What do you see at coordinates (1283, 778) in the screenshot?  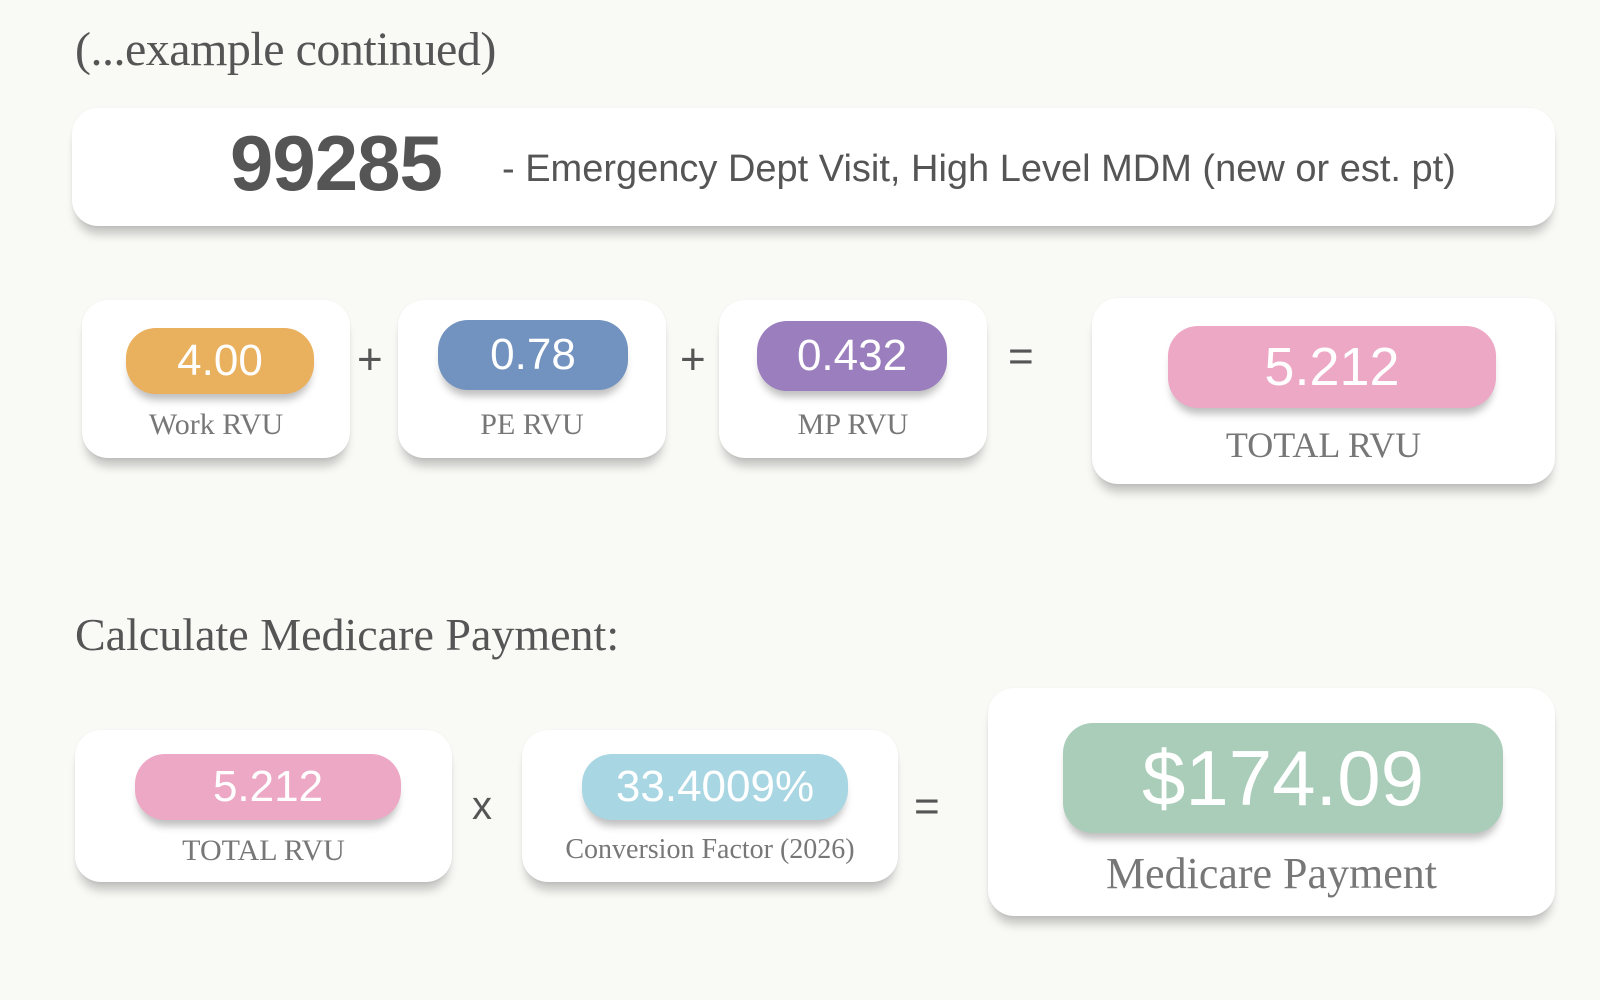 I see `medicare-payment-value: $174.09` at bounding box center [1283, 778].